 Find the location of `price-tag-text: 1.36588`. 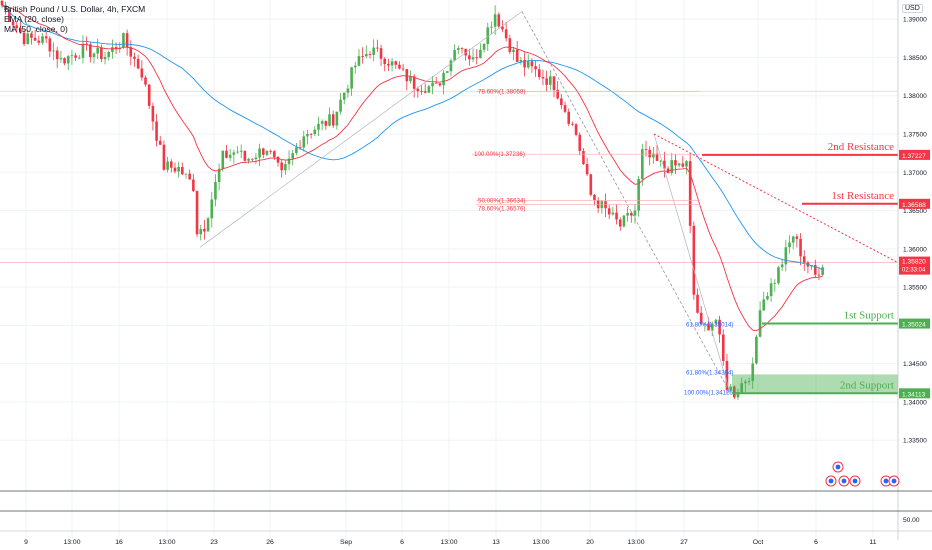

price-tag-text: 1.36588 is located at coordinates (914, 205).